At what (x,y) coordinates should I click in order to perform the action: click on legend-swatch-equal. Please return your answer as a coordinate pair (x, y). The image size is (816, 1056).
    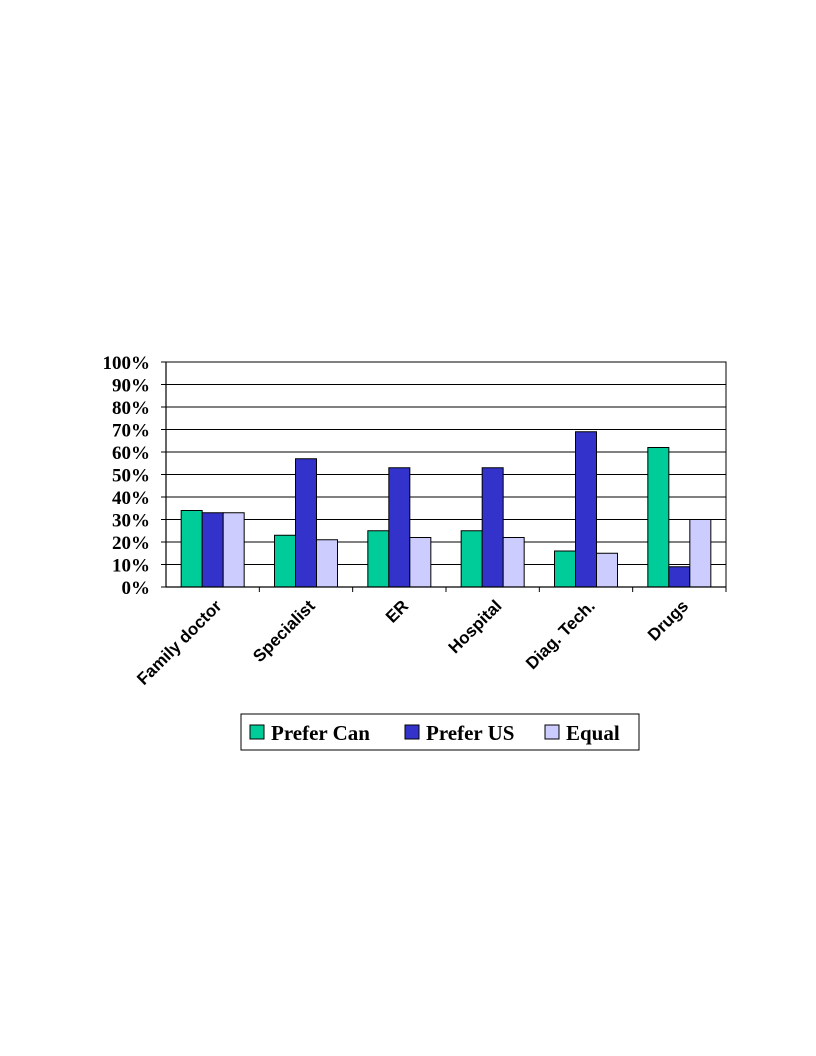
    Looking at the image, I should click on (552, 732).